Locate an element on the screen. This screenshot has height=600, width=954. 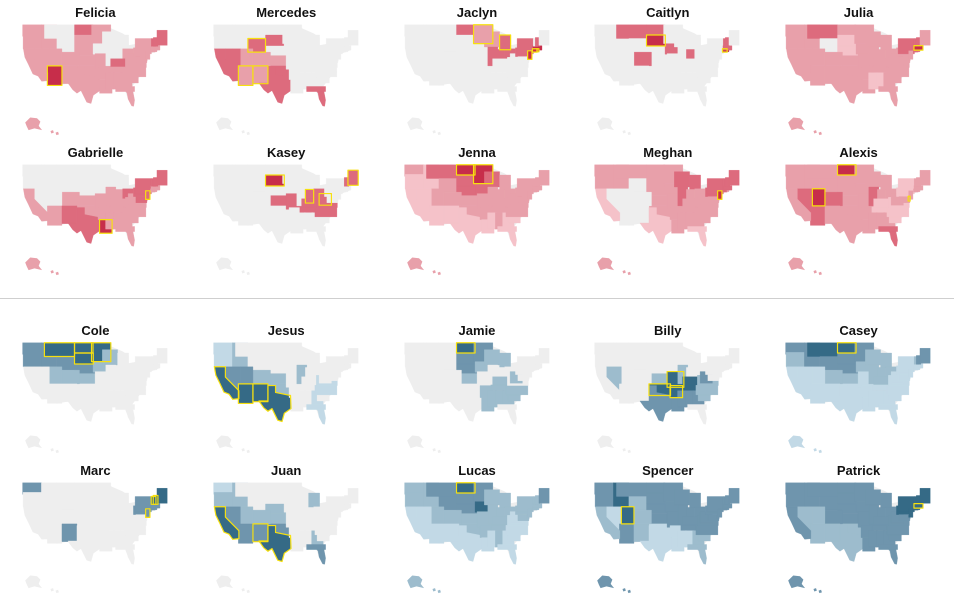
map-panel-jamie: Jamie is located at coordinates (477, 388).